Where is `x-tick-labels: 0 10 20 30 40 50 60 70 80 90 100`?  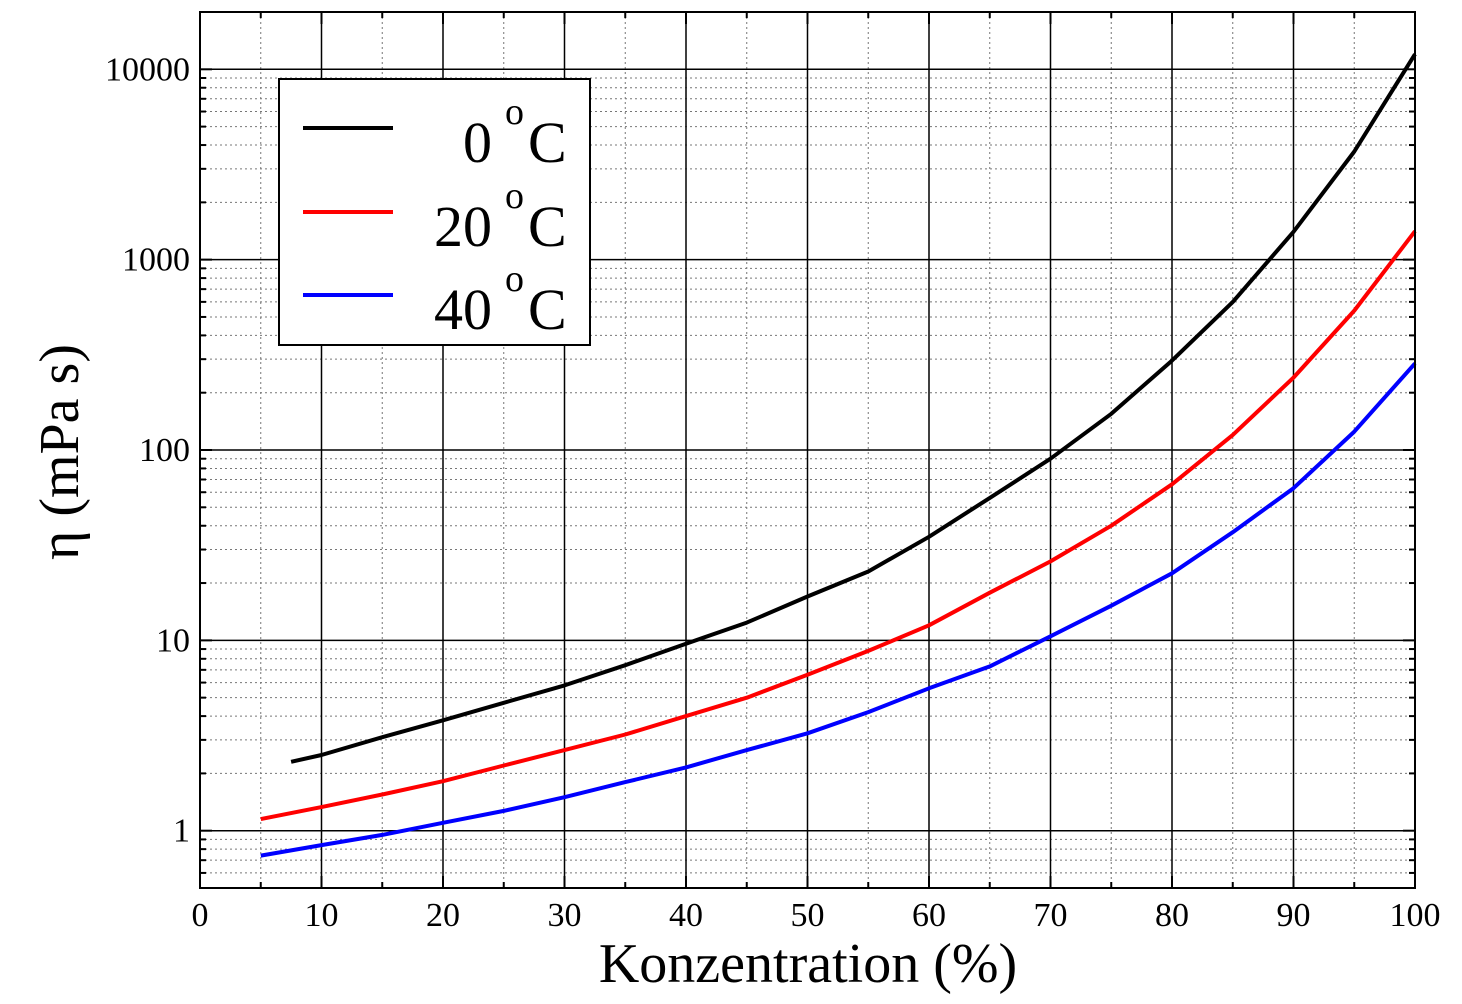
x-tick-labels: 0 10 20 30 40 50 60 70 80 90 100 is located at coordinates (816, 915).